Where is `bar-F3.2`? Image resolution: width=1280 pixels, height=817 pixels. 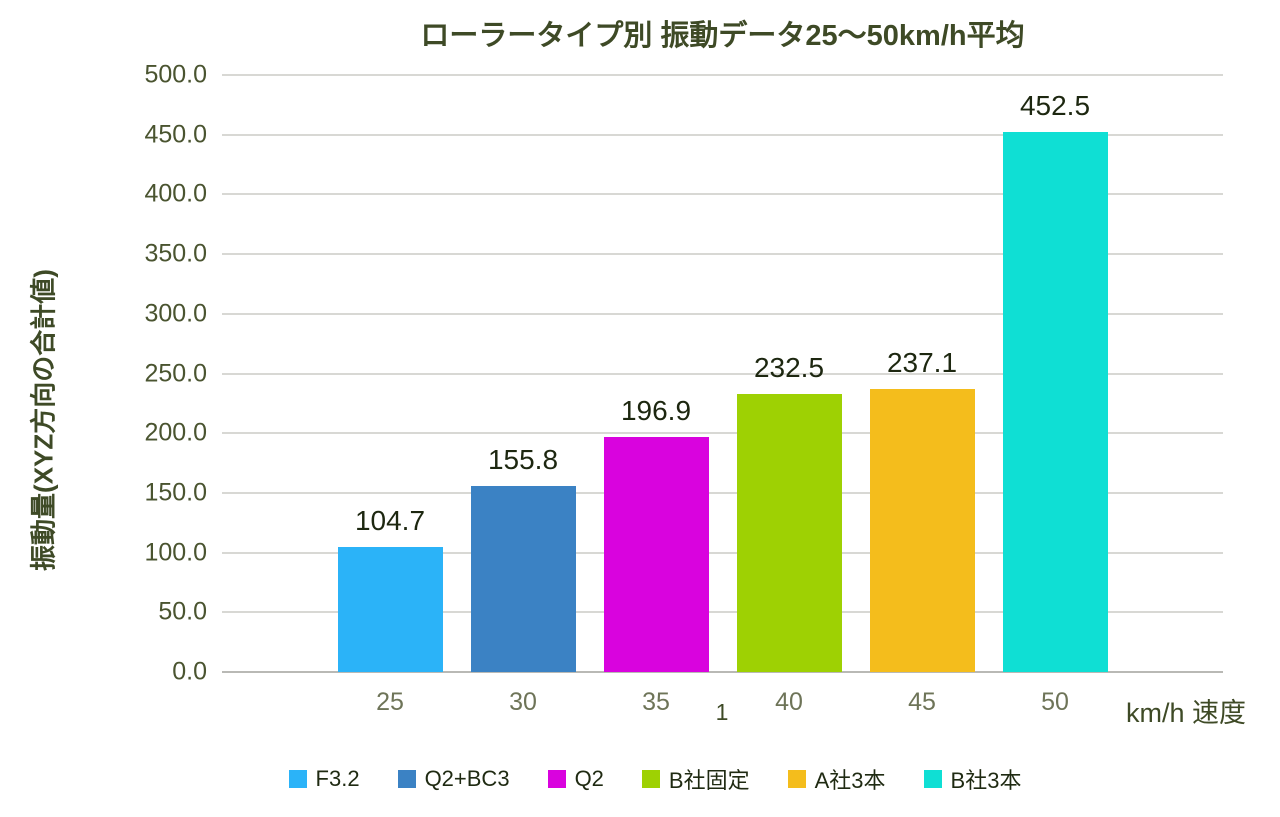 bar-F3.2 is located at coordinates (390, 609).